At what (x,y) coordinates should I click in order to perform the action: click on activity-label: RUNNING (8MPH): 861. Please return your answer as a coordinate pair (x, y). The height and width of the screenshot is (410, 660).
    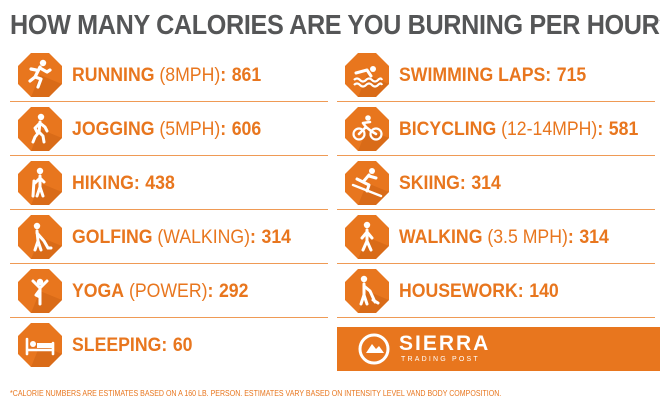
    Looking at the image, I should click on (167, 75).